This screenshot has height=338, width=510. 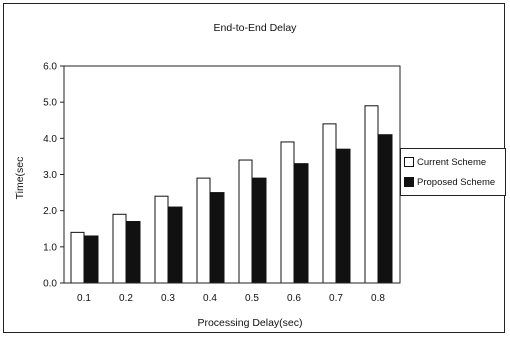 What do you see at coordinates (378, 298) in the screenshot?
I see `x-tick-label: 0.8` at bounding box center [378, 298].